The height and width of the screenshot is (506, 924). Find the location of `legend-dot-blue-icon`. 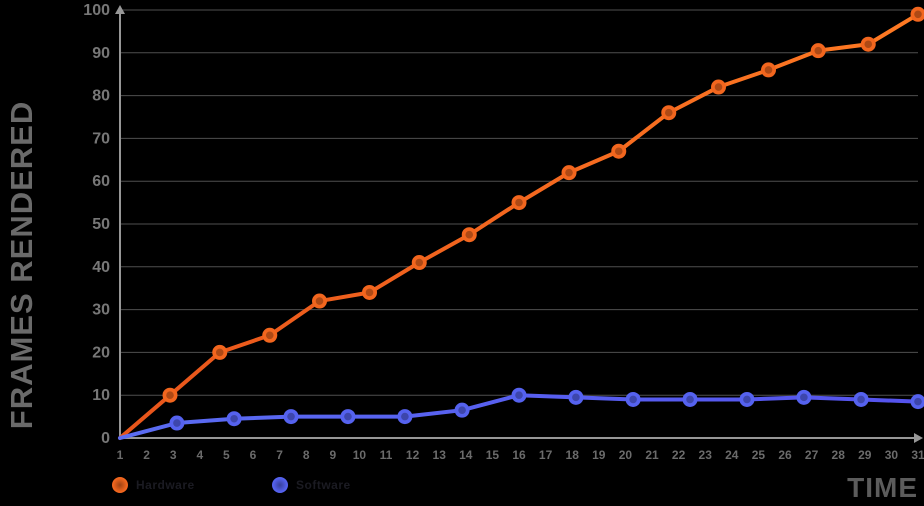

legend-dot-blue-icon is located at coordinates (280, 485).